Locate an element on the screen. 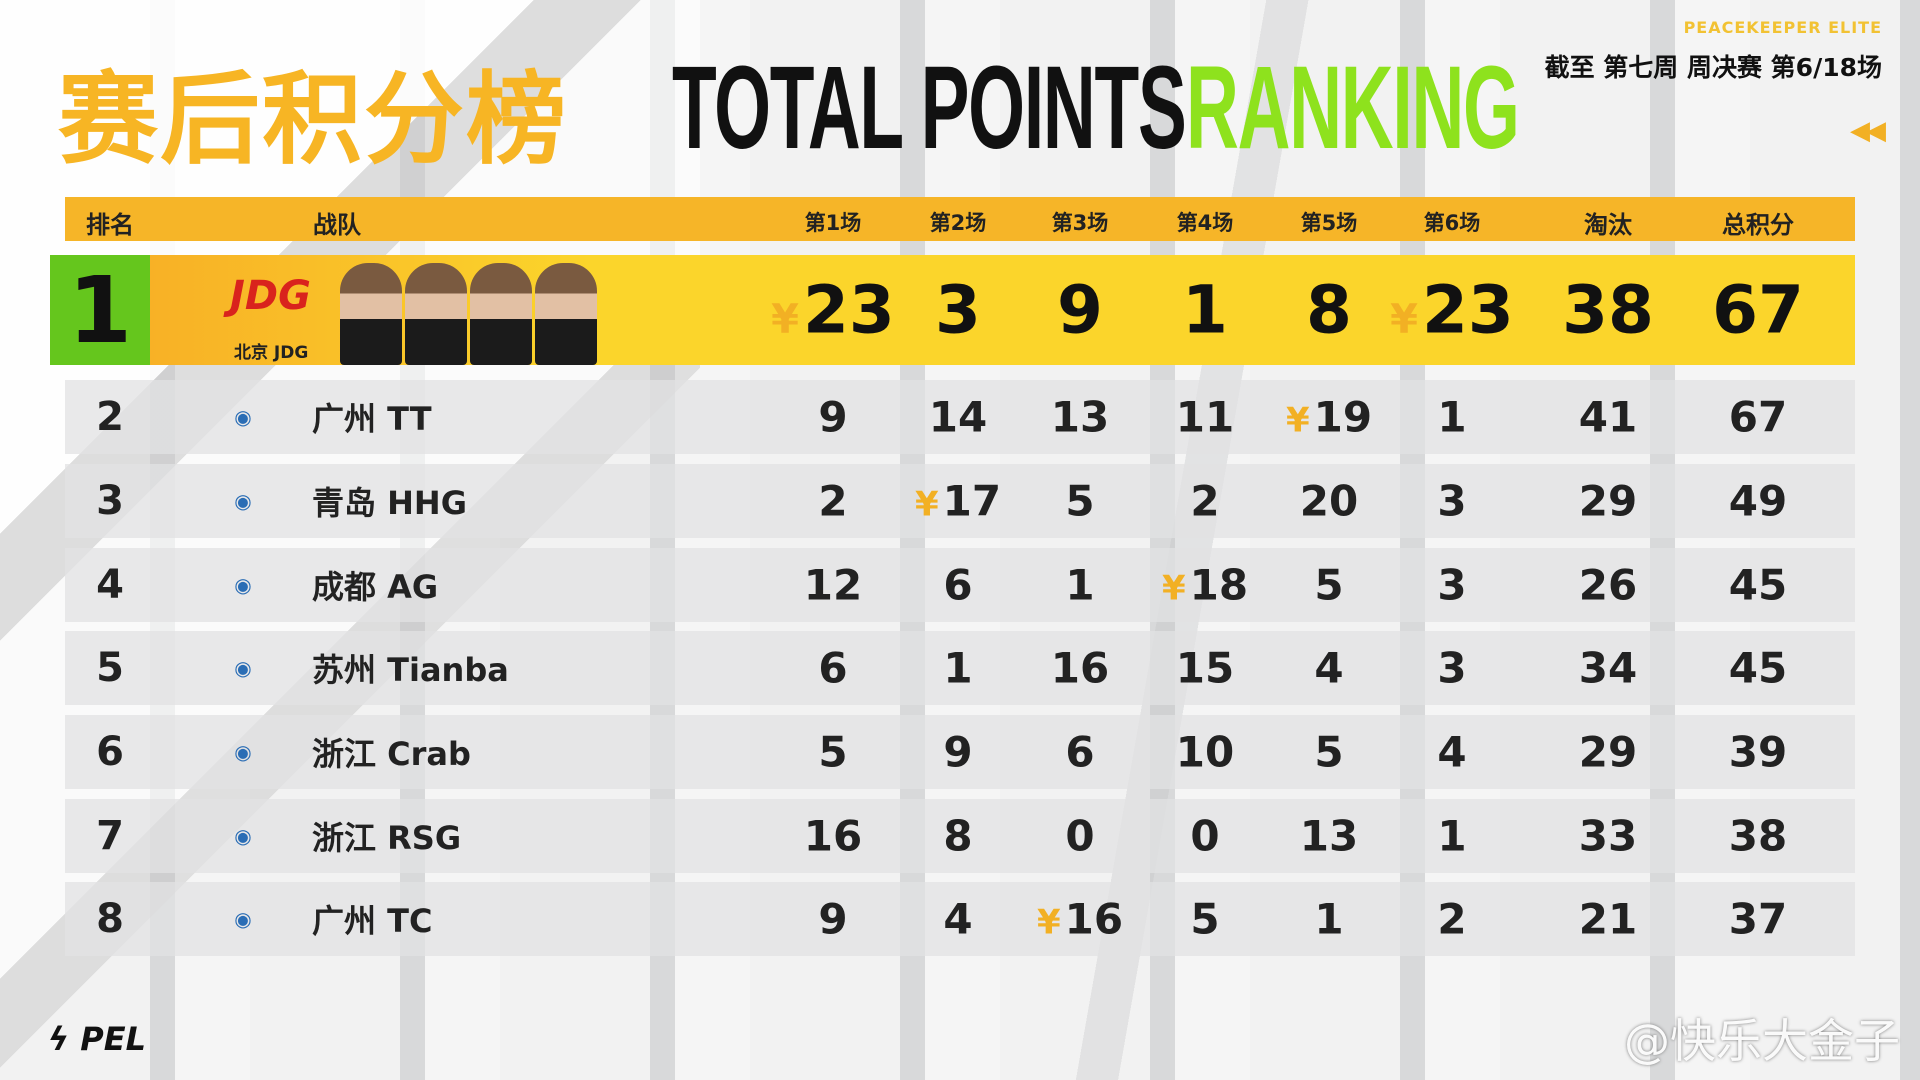  team-name: 苏州 Tianba is located at coordinates (410, 670).